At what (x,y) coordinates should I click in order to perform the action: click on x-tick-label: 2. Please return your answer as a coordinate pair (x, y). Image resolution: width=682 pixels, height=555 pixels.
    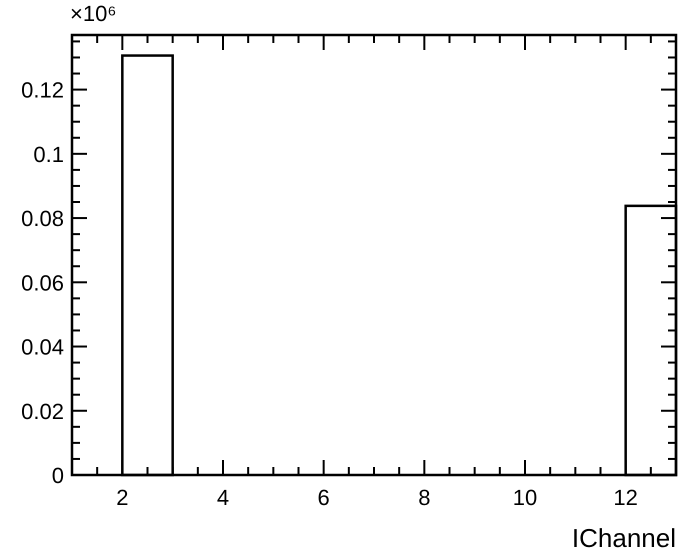
    Looking at the image, I should click on (122, 497).